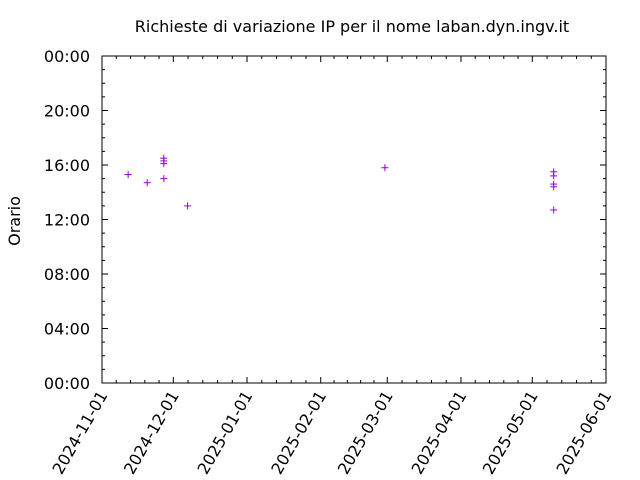 The width and height of the screenshot is (640, 480). I want to click on x-tick-label: 2025-06-01, so click(584, 433).